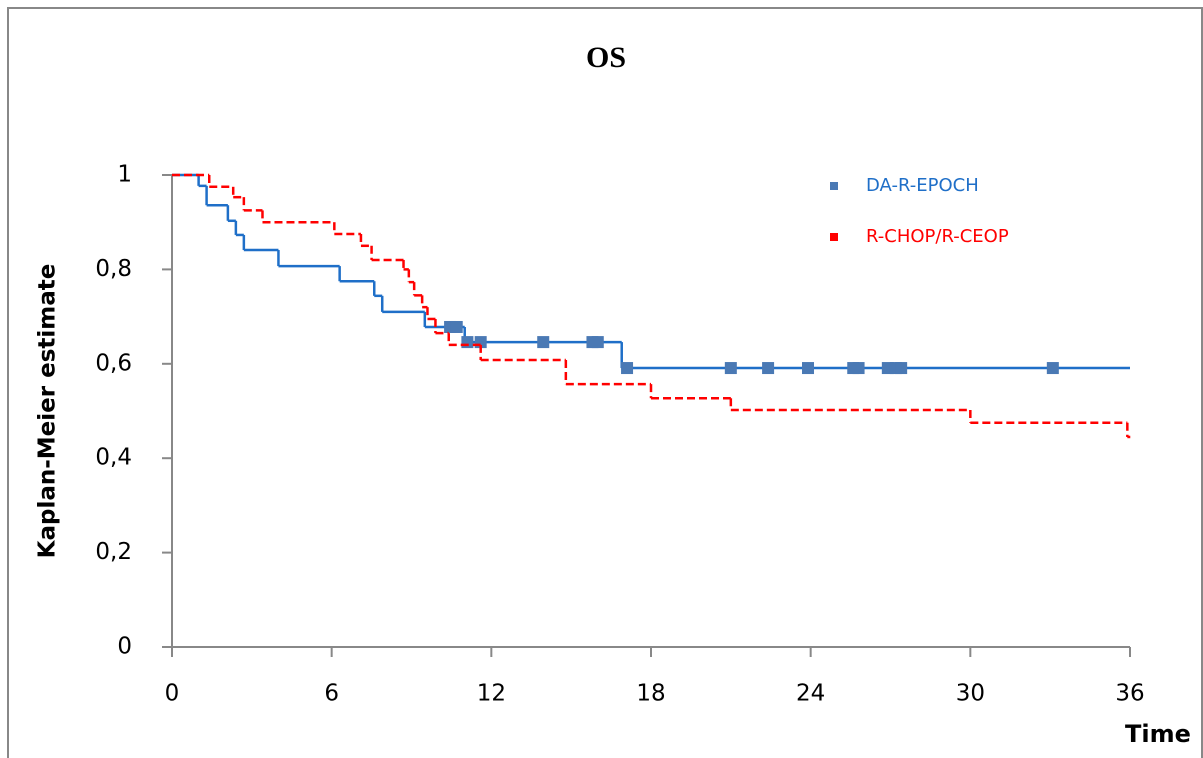  Describe the element at coordinates (937, 236) in the screenshot. I see `legend-label: R-CHOP/R-CEOP` at that location.